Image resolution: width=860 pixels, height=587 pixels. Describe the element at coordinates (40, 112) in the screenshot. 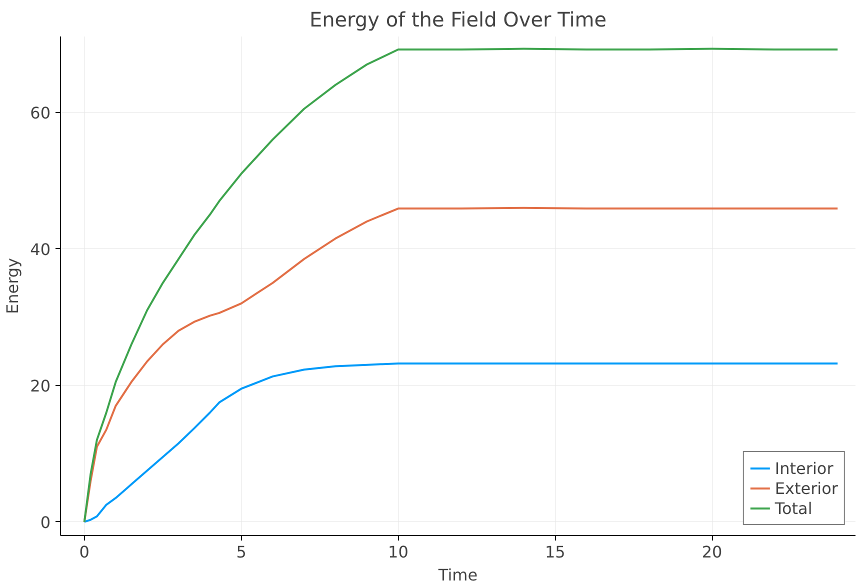

I see `y-tick-label: 60` at that location.